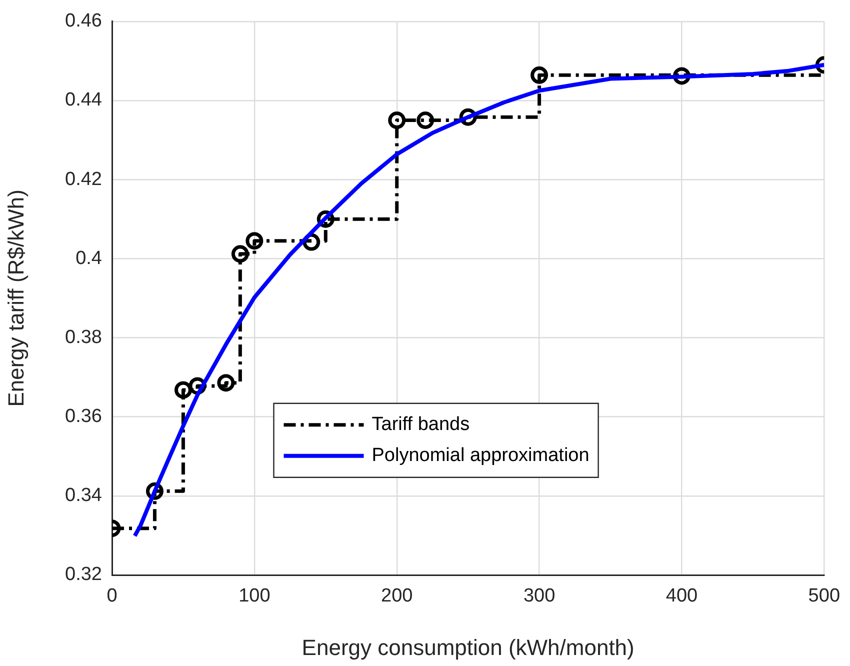  What do you see at coordinates (83, 21) in the screenshot?
I see `y-tick-label: 0.46` at bounding box center [83, 21].